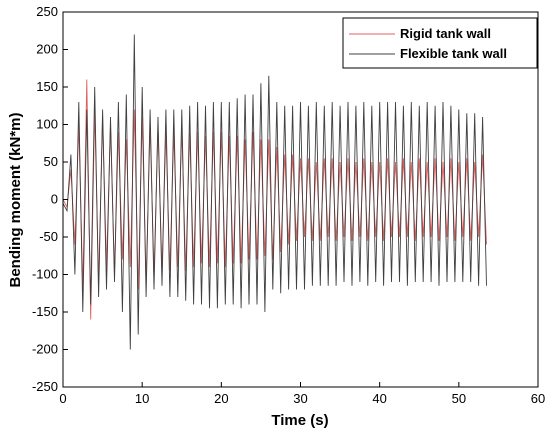 The image size is (550, 435). What do you see at coordinates (45, 274) in the screenshot?
I see `y-tick-label: -100` at bounding box center [45, 274].